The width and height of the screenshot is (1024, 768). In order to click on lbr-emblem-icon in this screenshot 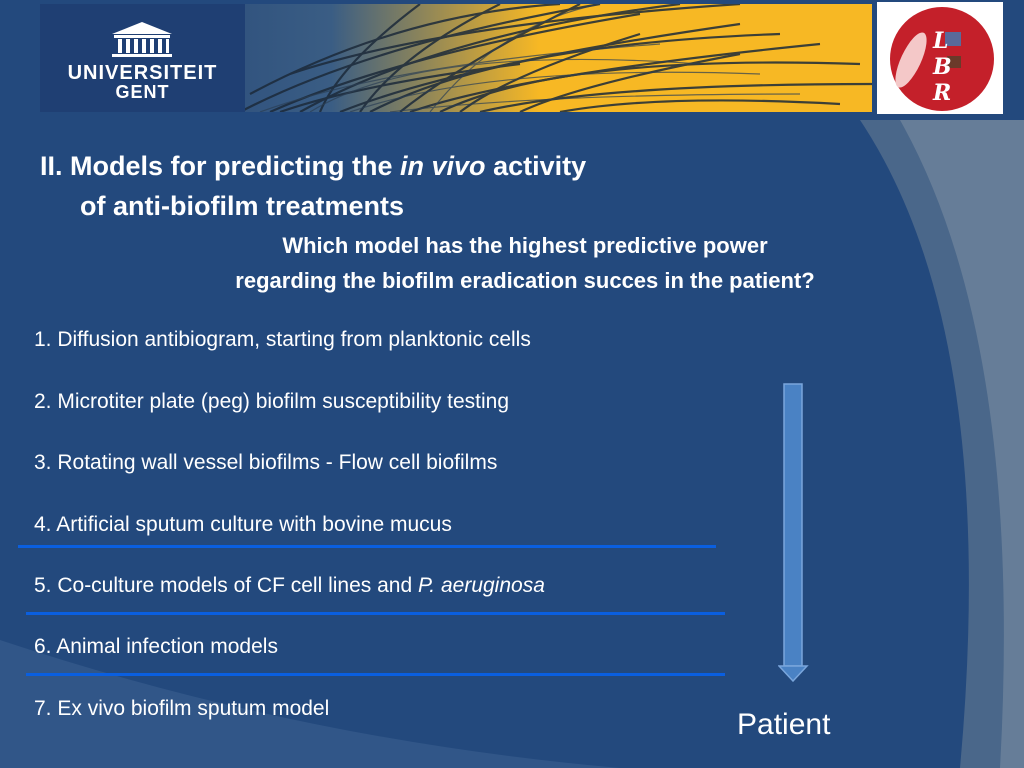, I will do `click(942, 59)`.